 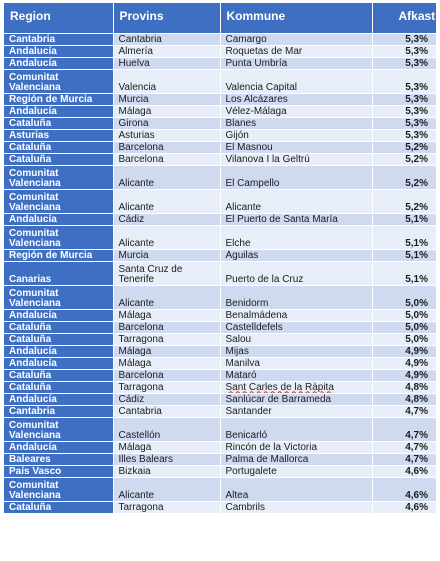 What do you see at coordinates (404, 18) in the screenshot?
I see `header-afkast: Afkast` at bounding box center [404, 18].